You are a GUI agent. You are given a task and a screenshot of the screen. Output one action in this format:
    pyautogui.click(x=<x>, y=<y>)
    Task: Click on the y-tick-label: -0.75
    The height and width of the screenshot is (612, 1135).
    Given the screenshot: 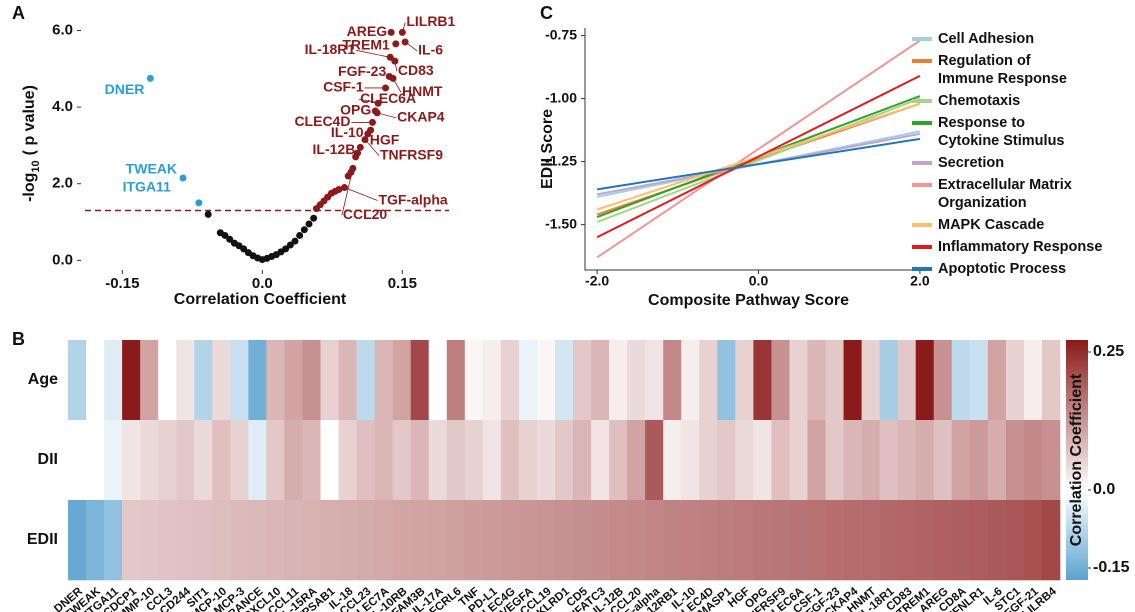 What is the action you would take?
    pyautogui.click(x=561, y=34)
    